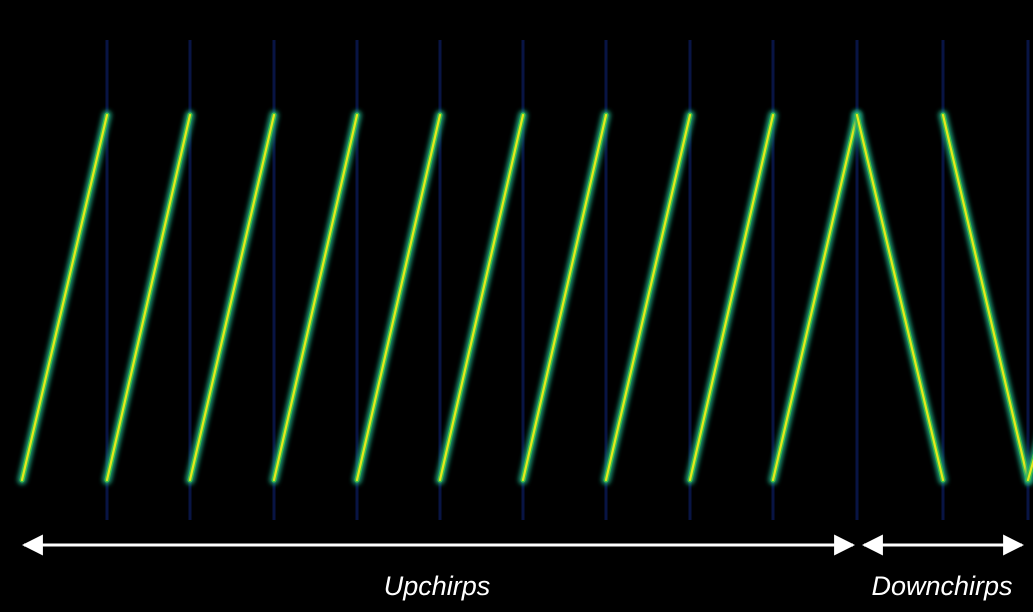 This screenshot has width=1033, height=612. Describe the element at coordinates (437, 586) in the screenshot. I see `upchirps-label: Upchirps` at that location.